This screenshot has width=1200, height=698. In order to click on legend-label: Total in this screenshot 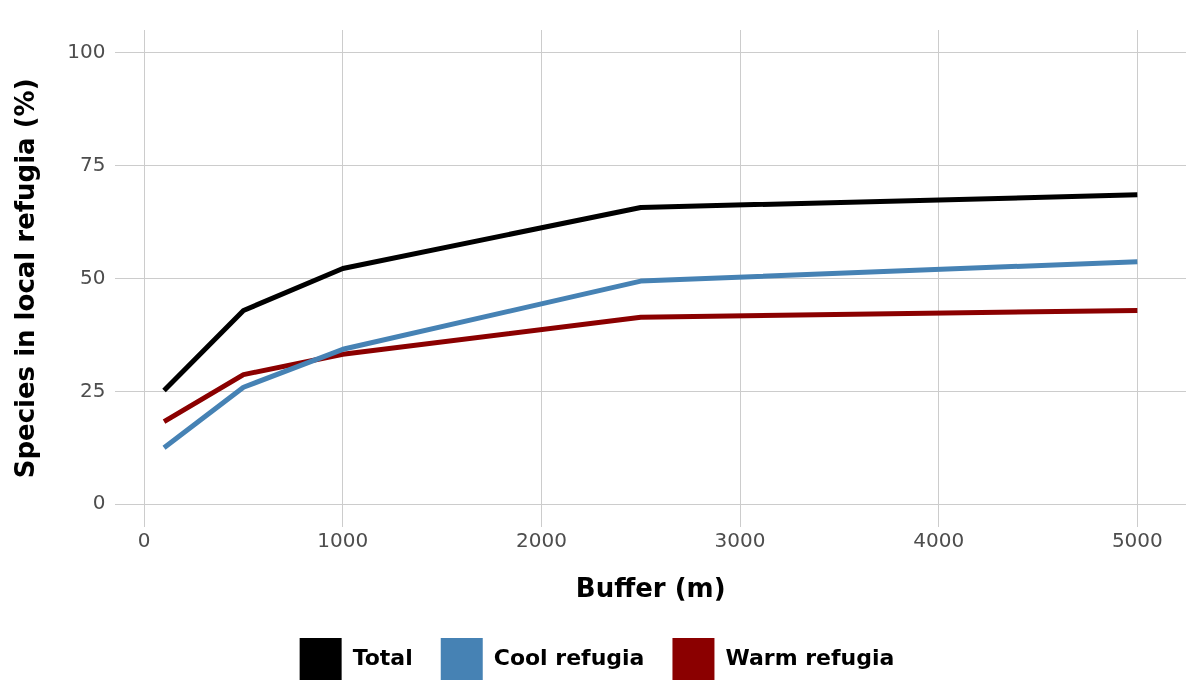, I will do `click(382, 657)`.